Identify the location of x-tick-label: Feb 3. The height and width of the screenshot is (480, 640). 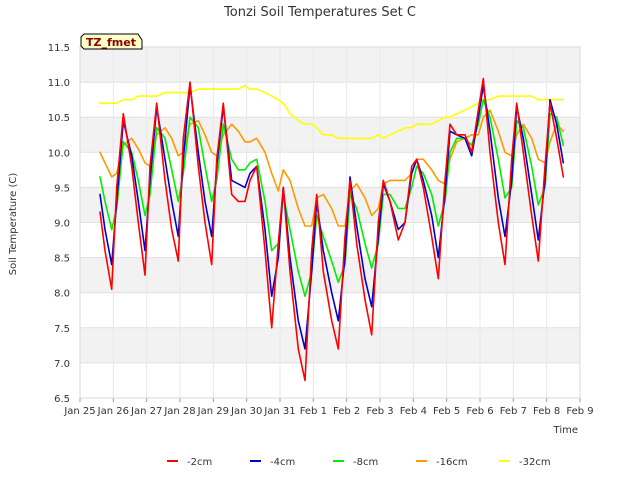
(379, 411).